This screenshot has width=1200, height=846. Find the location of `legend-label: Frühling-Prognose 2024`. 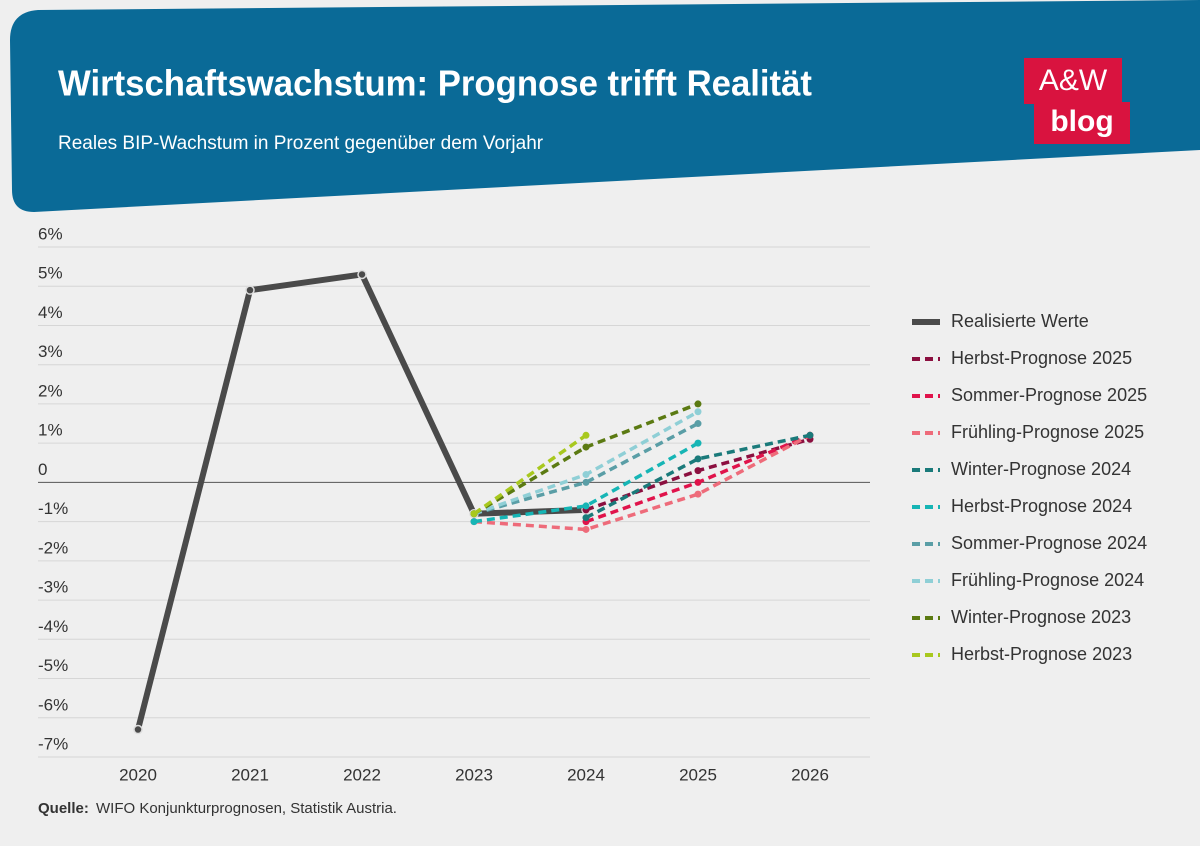

legend-label: Frühling-Prognose 2024 is located at coordinates (1047, 580).